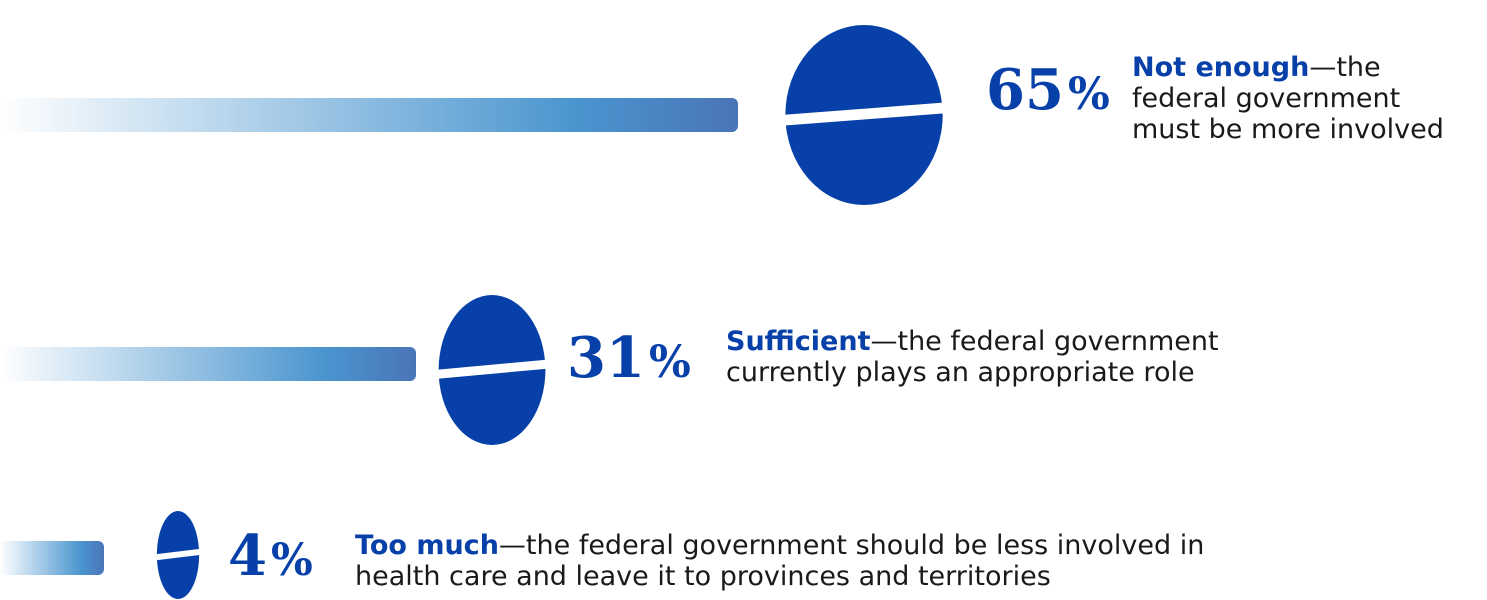 This screenshot has height=600, width=1487. I want to click on pill-icon-too-much, so click(178, 555).